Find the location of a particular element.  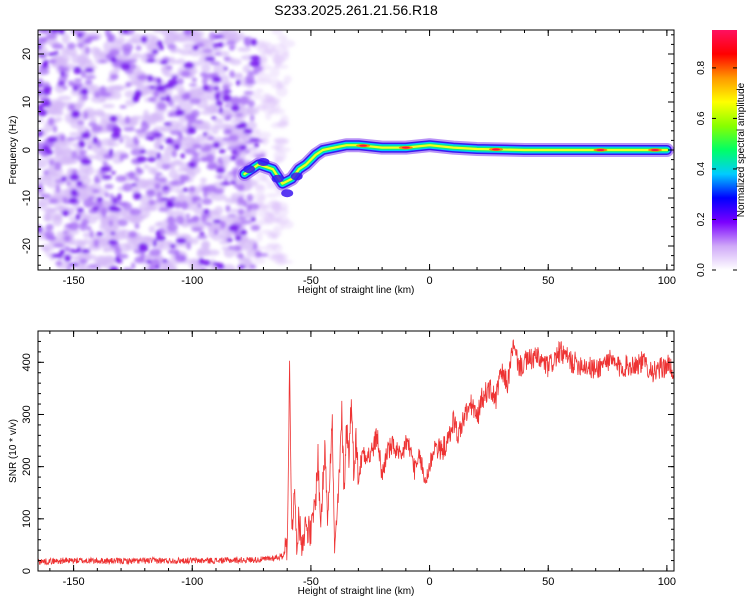

x-tick-label: -50 is located at coordinates (311, 281).